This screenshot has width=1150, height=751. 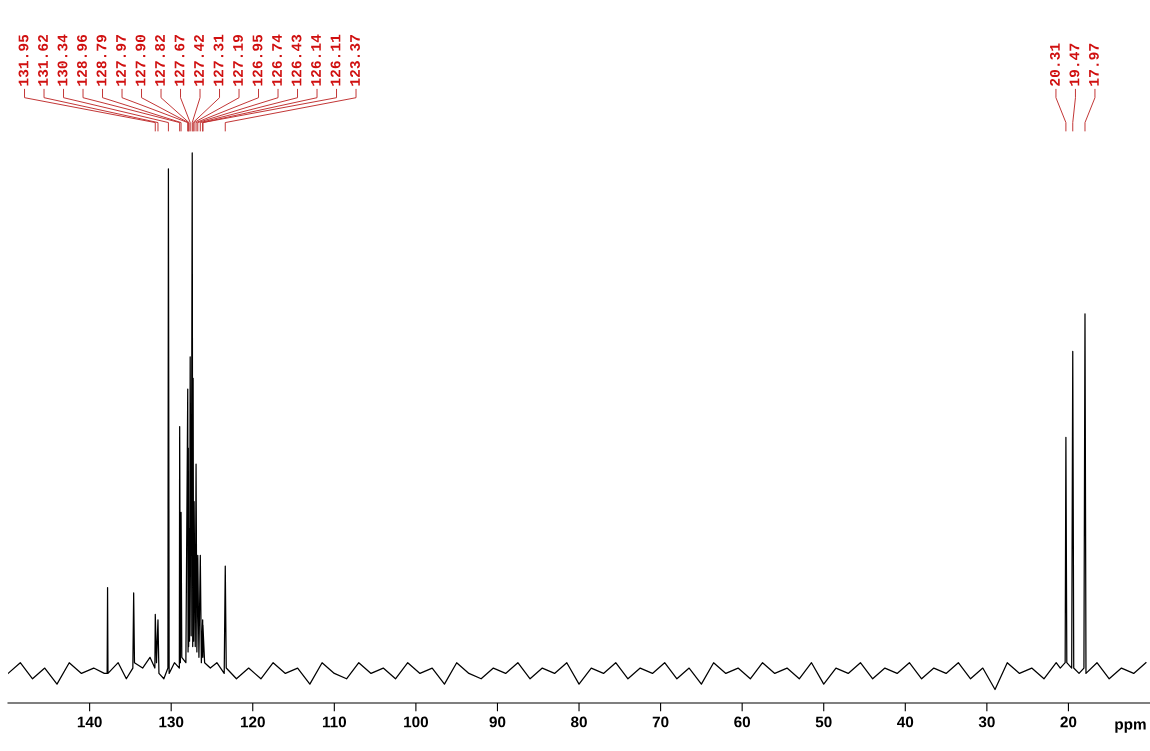 What do you see at coordinates (179, 60) in the screenshot?
I see `annotation: 127.67` at bounding box center [179, 60].